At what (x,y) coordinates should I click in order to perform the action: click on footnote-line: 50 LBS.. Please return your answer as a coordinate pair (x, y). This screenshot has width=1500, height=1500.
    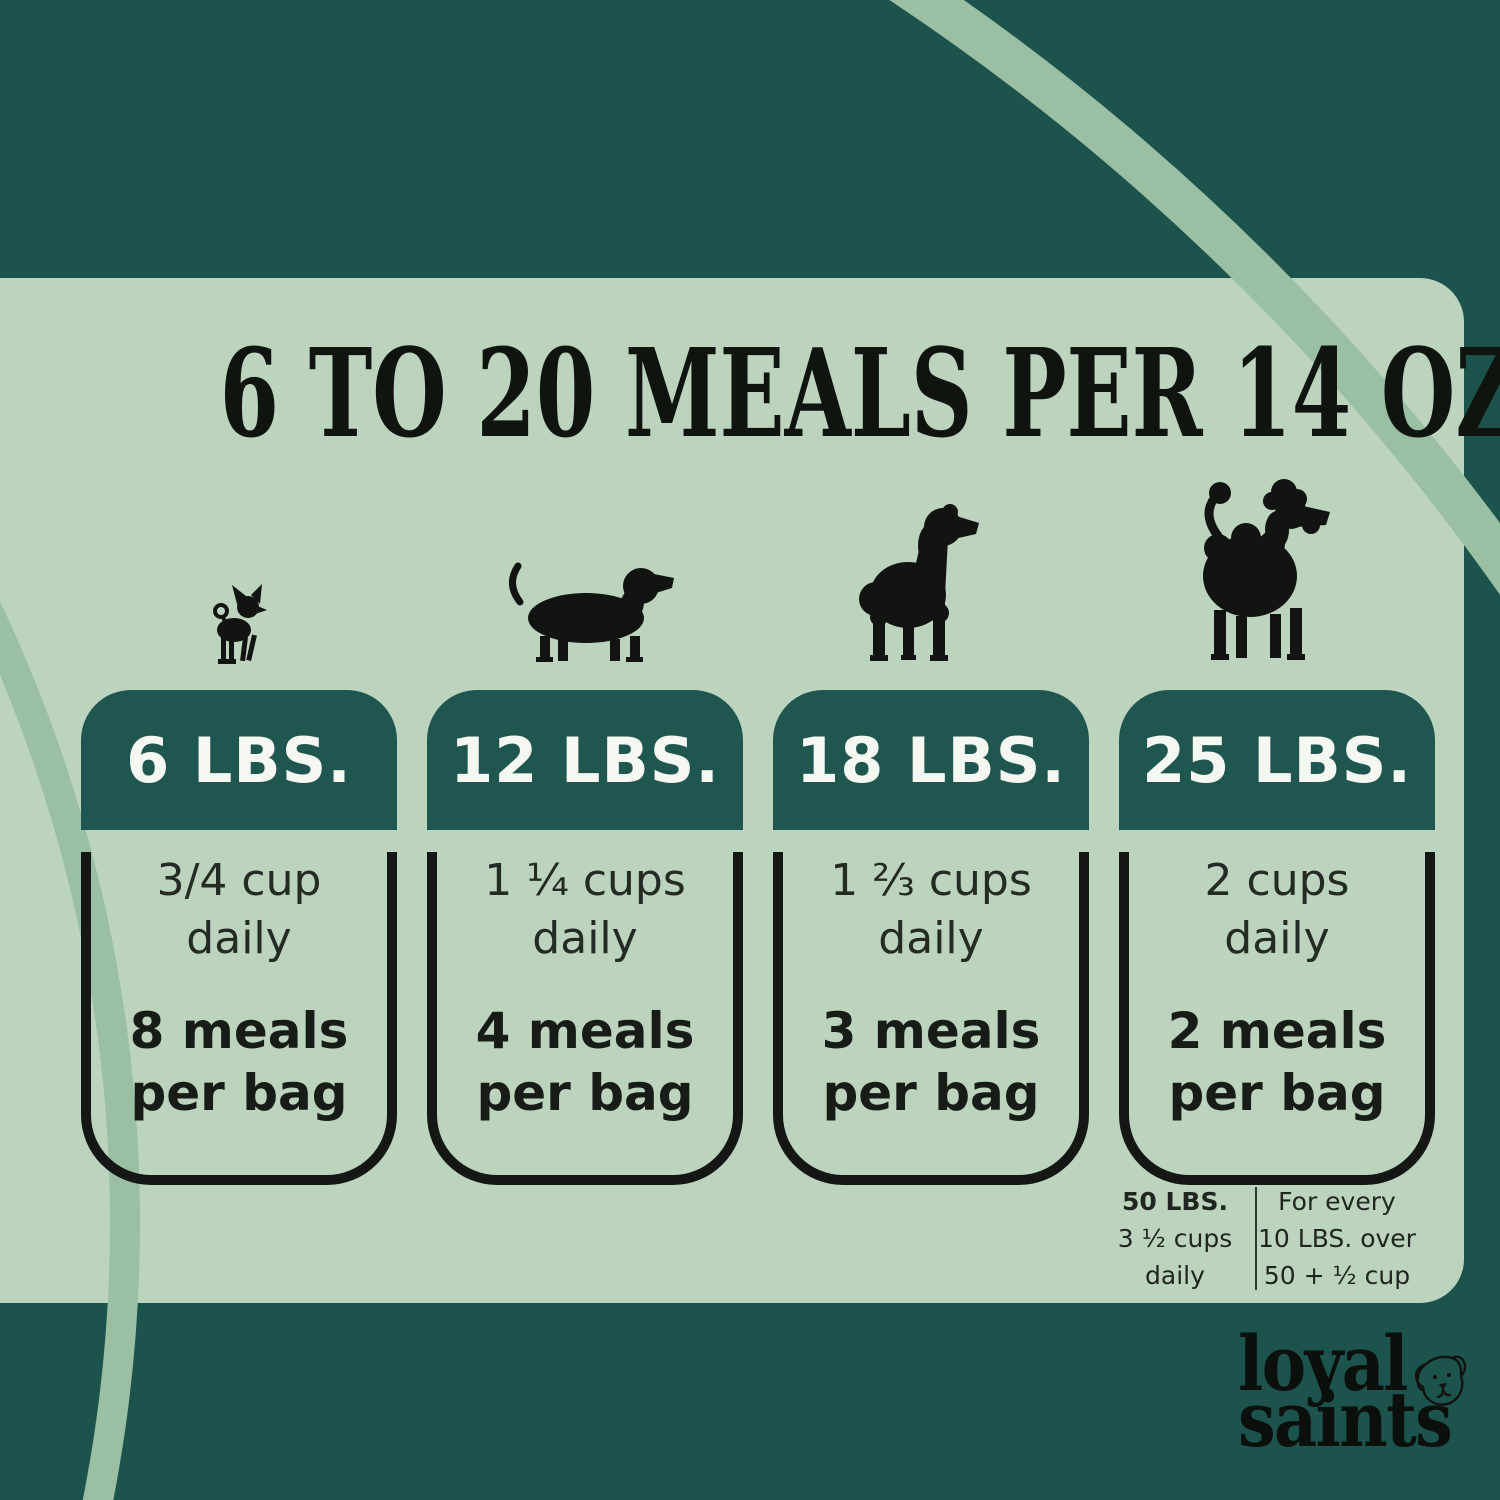
    Looking at the image, I should click on (1175, 1201).